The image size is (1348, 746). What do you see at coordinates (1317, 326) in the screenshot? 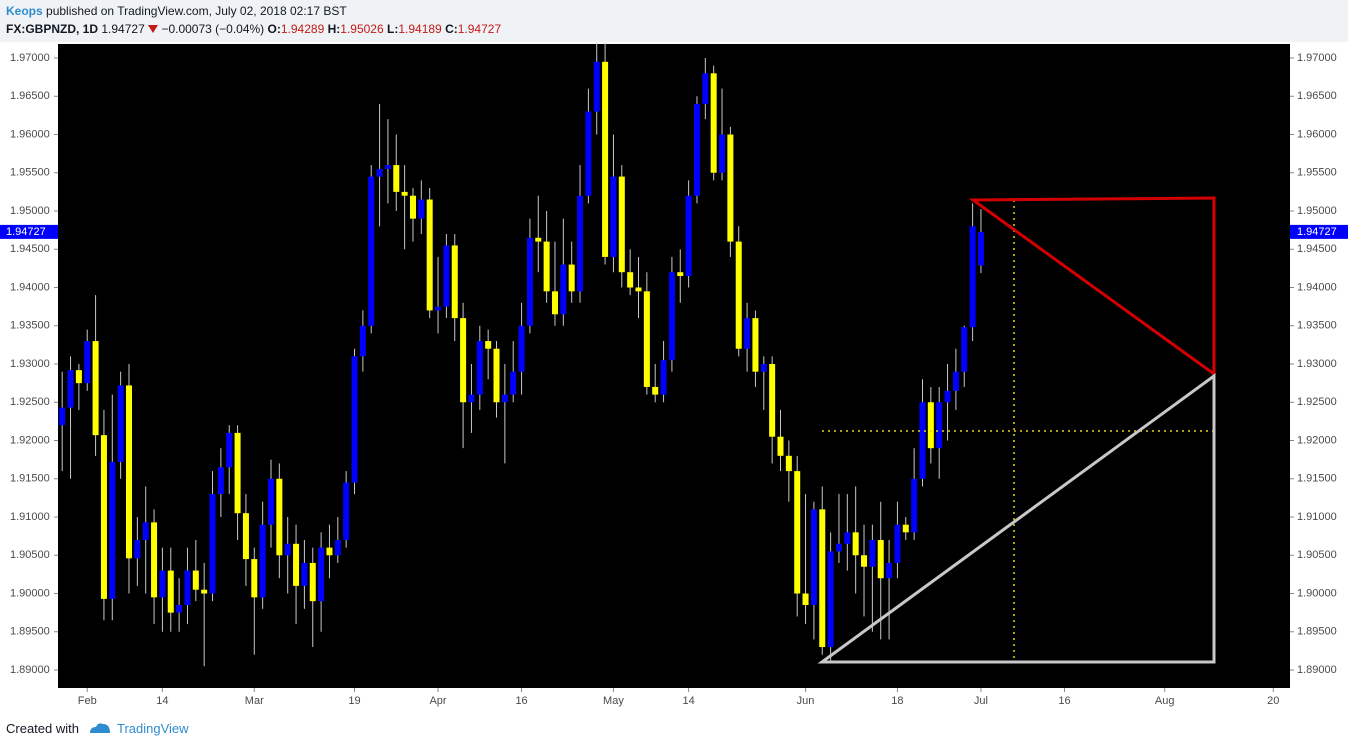
I see `y2-tick-label: 1.93500` at bounding box center [1317, 326].